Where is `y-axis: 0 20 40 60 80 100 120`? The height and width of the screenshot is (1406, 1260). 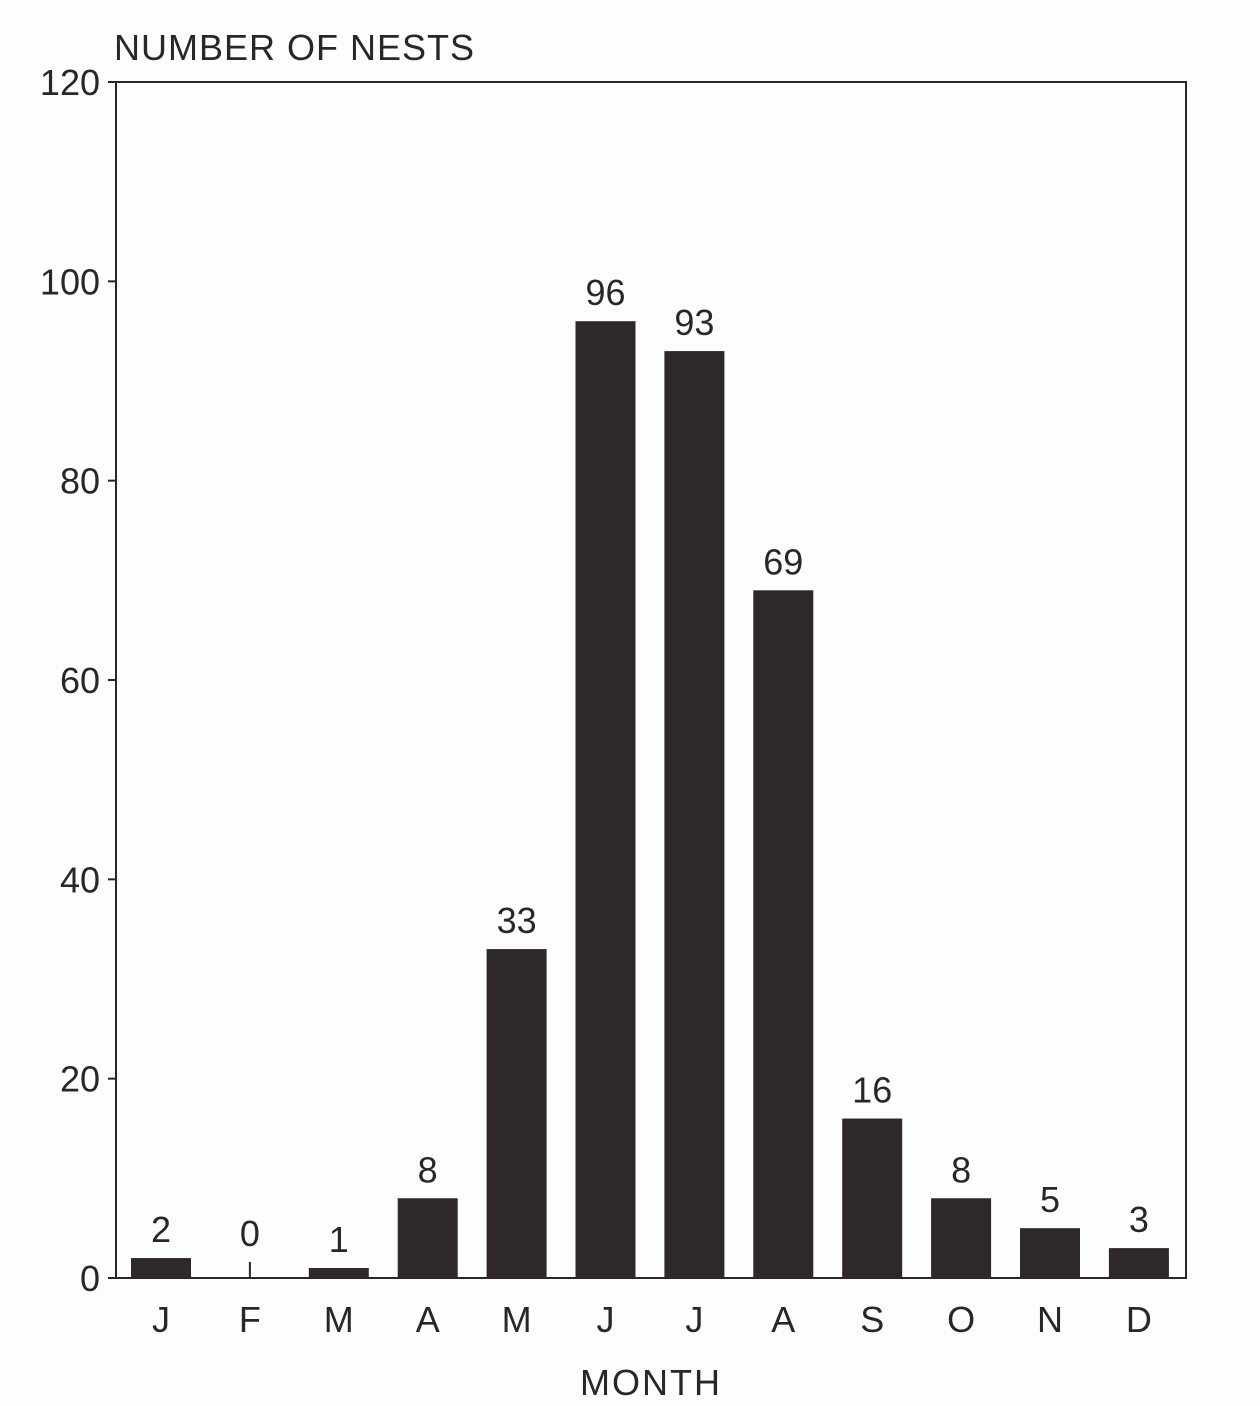 y-axis: 0 20 40 60 80 100 120 is located at coordinates (78, 680).